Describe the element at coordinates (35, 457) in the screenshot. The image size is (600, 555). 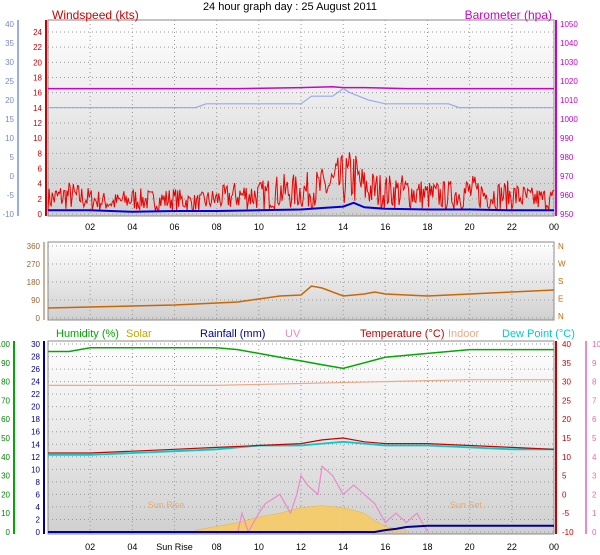
I see `rainfall-tick-label: 12` at that location.